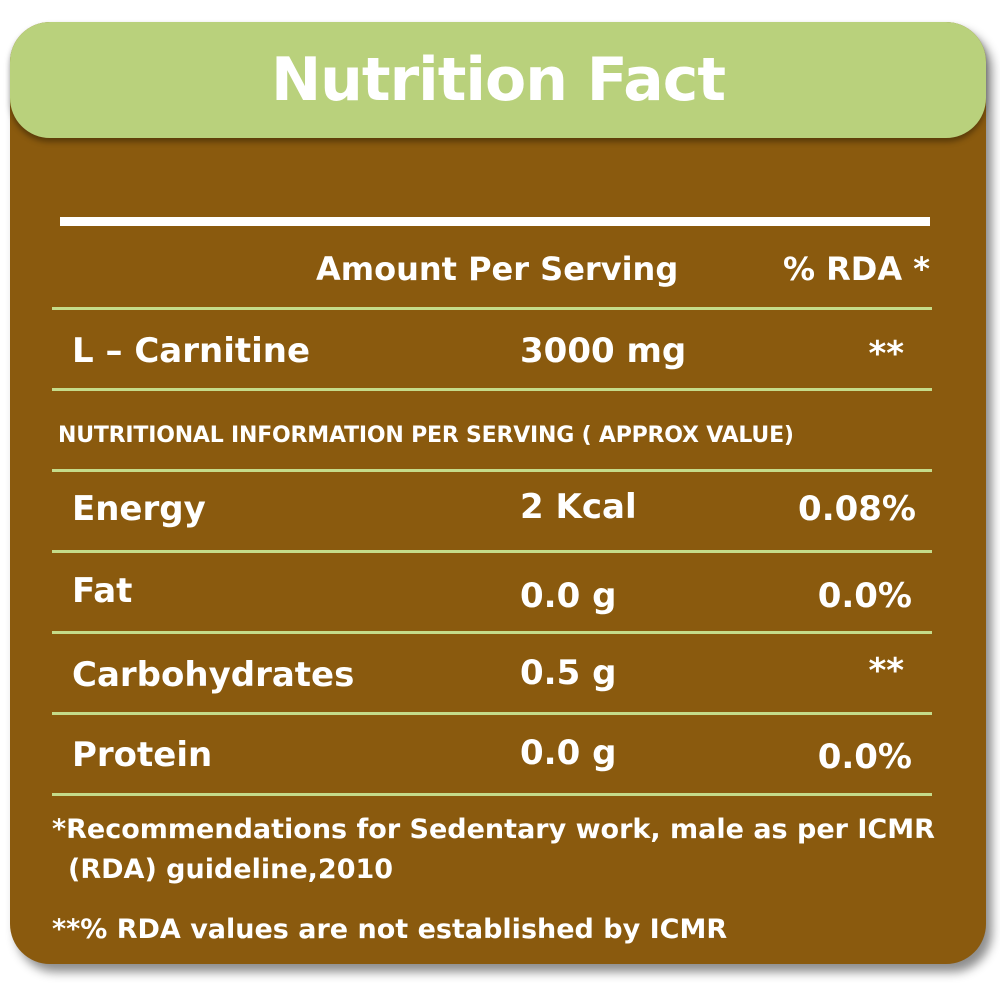  What do you see at coordinates (142, 755) in the screenshot?
I see `row-name-protein: Protein` at bounding box center [142, 755].